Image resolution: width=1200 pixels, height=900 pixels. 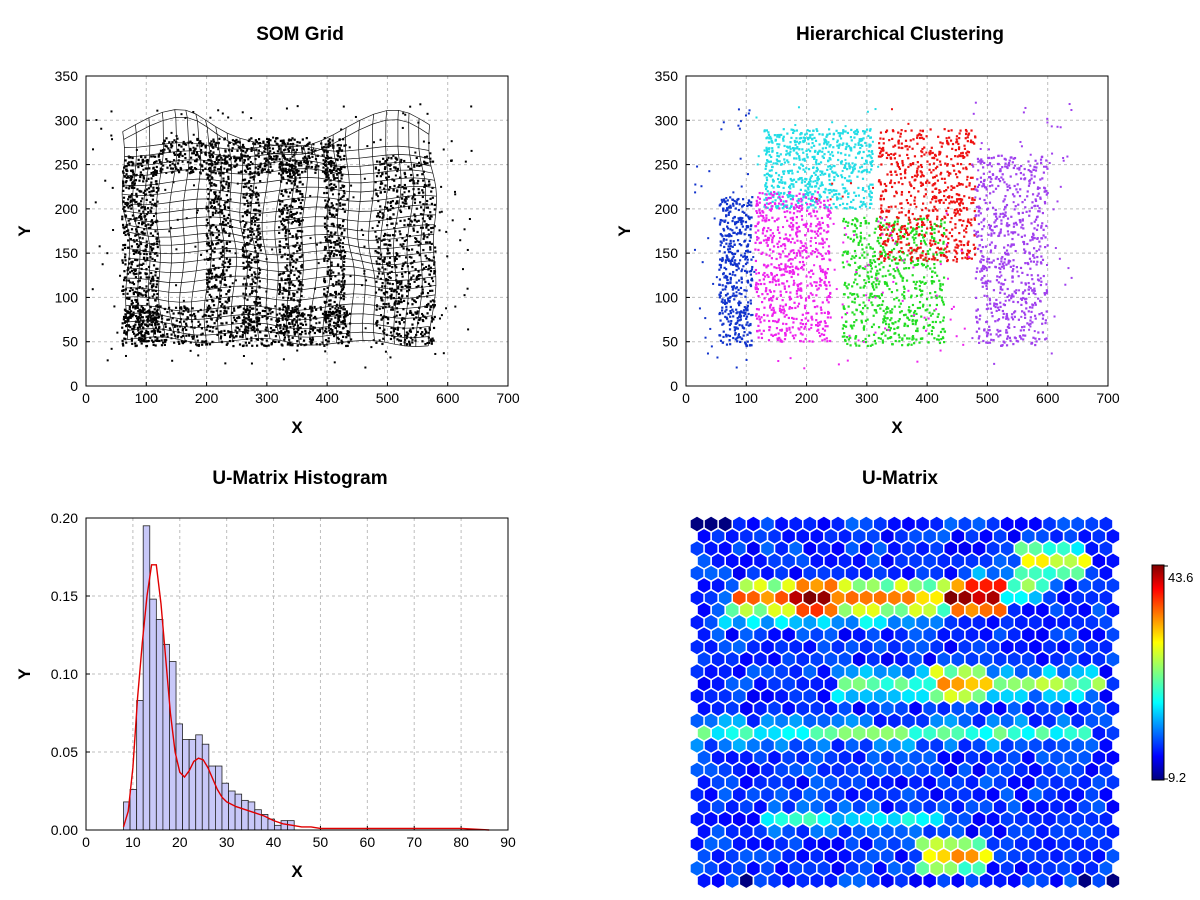 I want to click on y-tick-label: 100, so click(x=667, y=297).